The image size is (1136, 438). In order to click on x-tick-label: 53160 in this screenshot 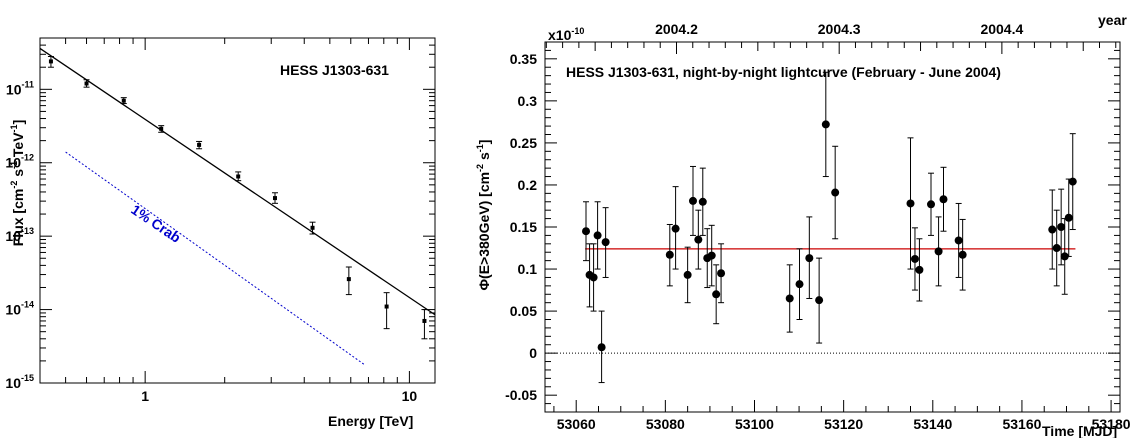, I will do `click(1021, 424)`.